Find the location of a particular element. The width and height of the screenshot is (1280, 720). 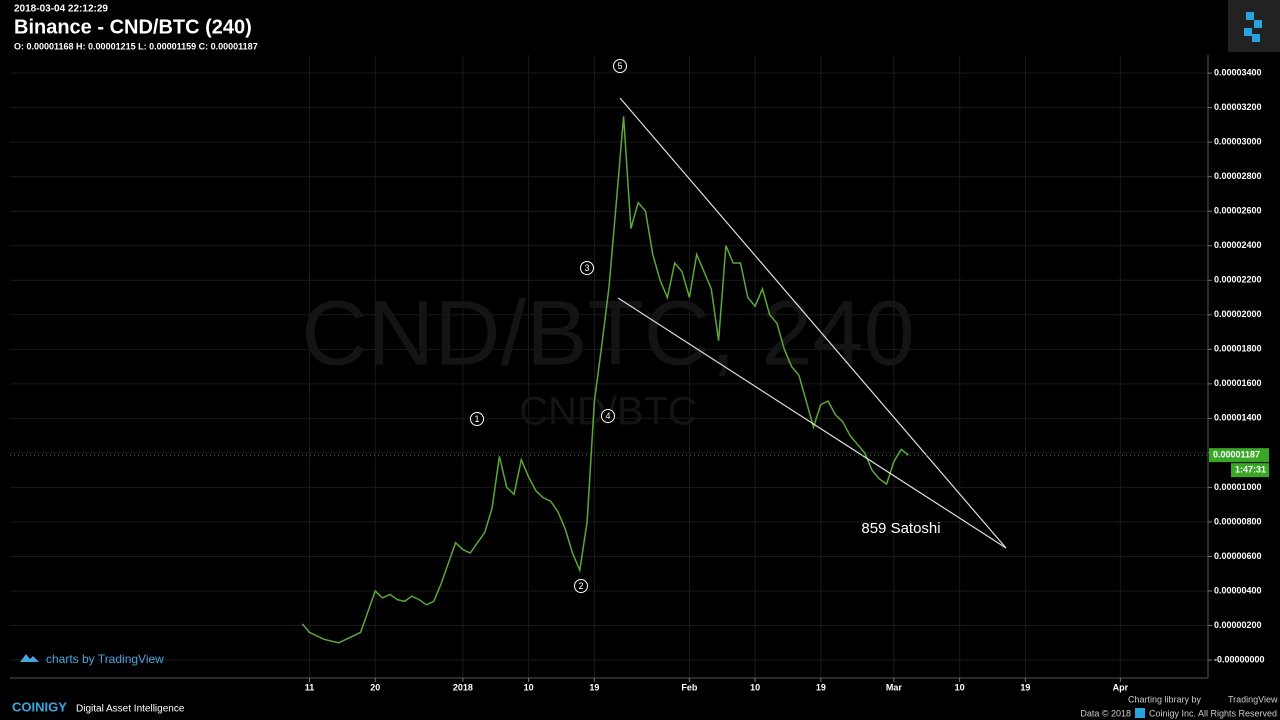

y-tick-label: 0.00002400 is located at coordinates (1238, 245).